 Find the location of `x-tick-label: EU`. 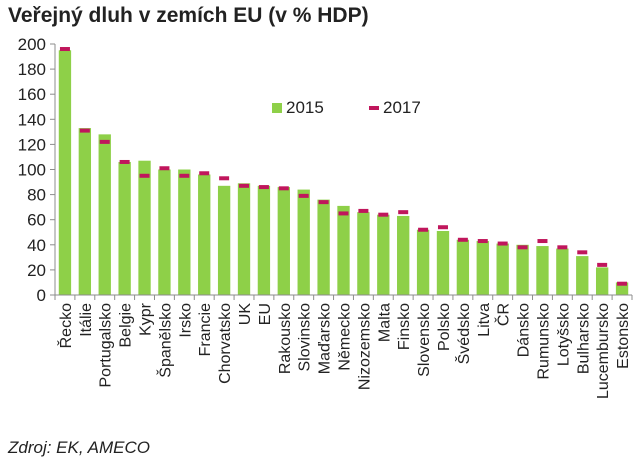

x-tick-label: EU is located at coordinates (265, 314).